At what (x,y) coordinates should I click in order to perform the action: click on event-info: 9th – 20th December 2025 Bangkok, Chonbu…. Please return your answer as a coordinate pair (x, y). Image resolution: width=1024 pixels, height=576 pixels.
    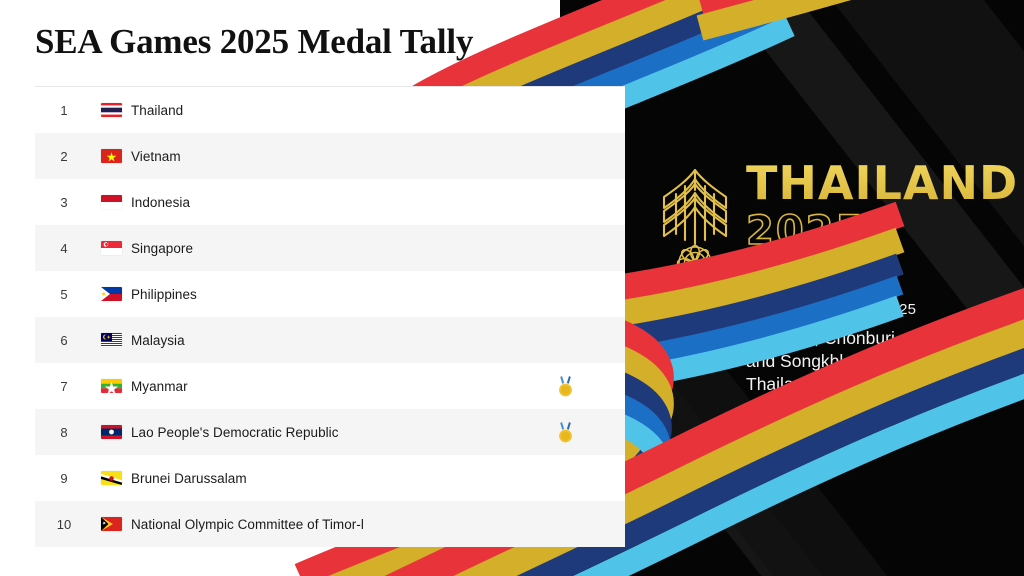
    Looking at the image, I should click on (885, 348).